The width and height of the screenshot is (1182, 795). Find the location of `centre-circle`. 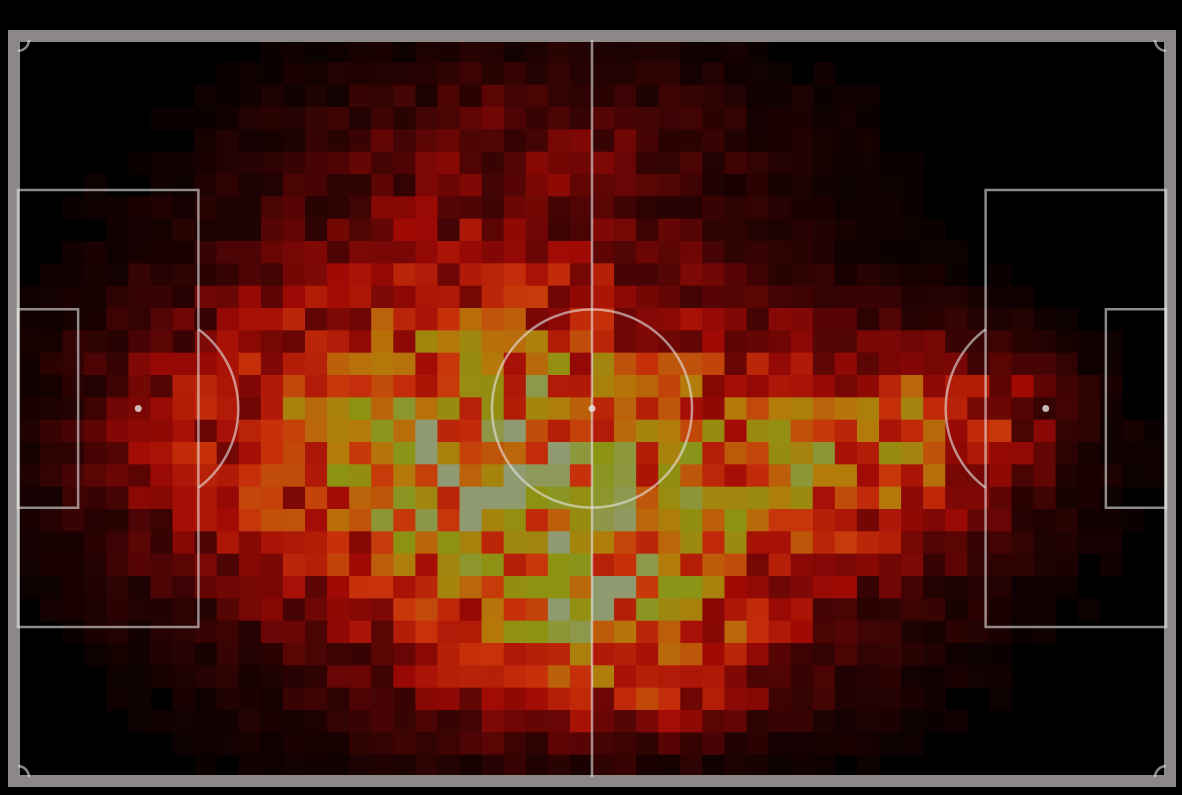

centre-circle is located at coordinates (592, 408).